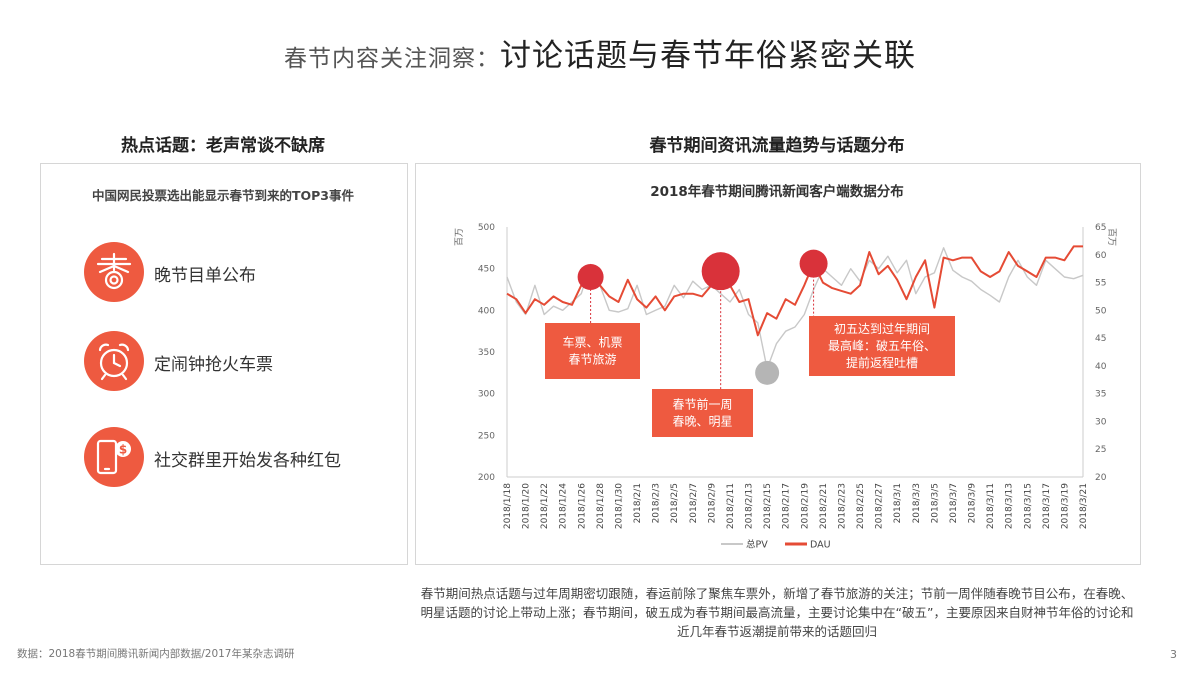  What do you see at coordinates (1100, 450) in the screenshot?
I see `y-right-tick-label: 25` at bounding box center [1100, 450].